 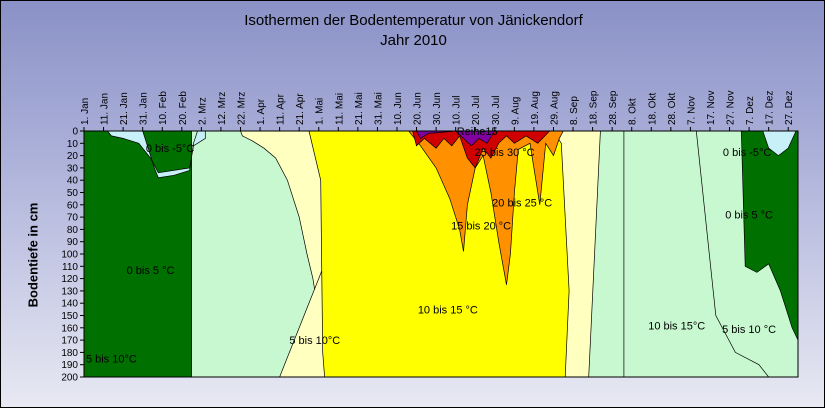 I want to click on y-tick-label: 200, so click(x=69, y=378).